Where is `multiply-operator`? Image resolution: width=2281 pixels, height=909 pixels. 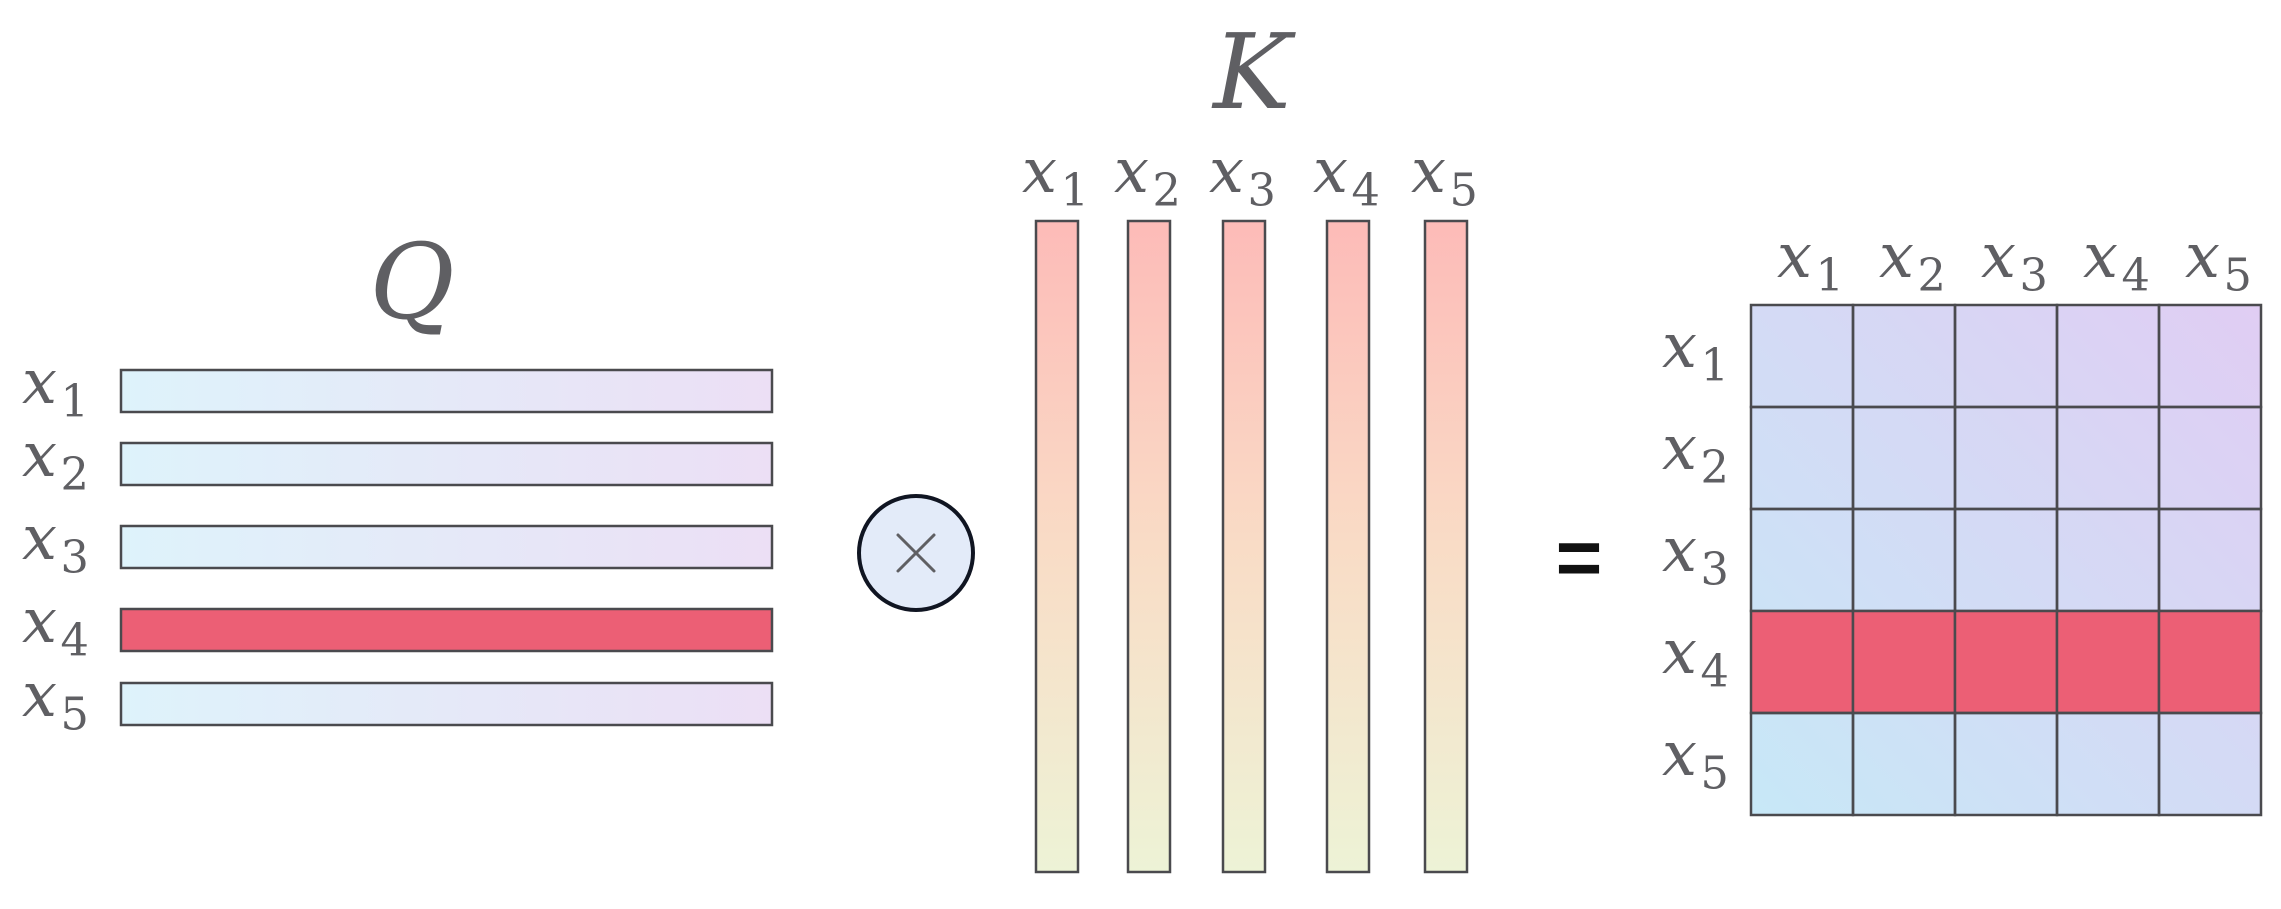
multiply-operator is located at coordinates (916, 553).